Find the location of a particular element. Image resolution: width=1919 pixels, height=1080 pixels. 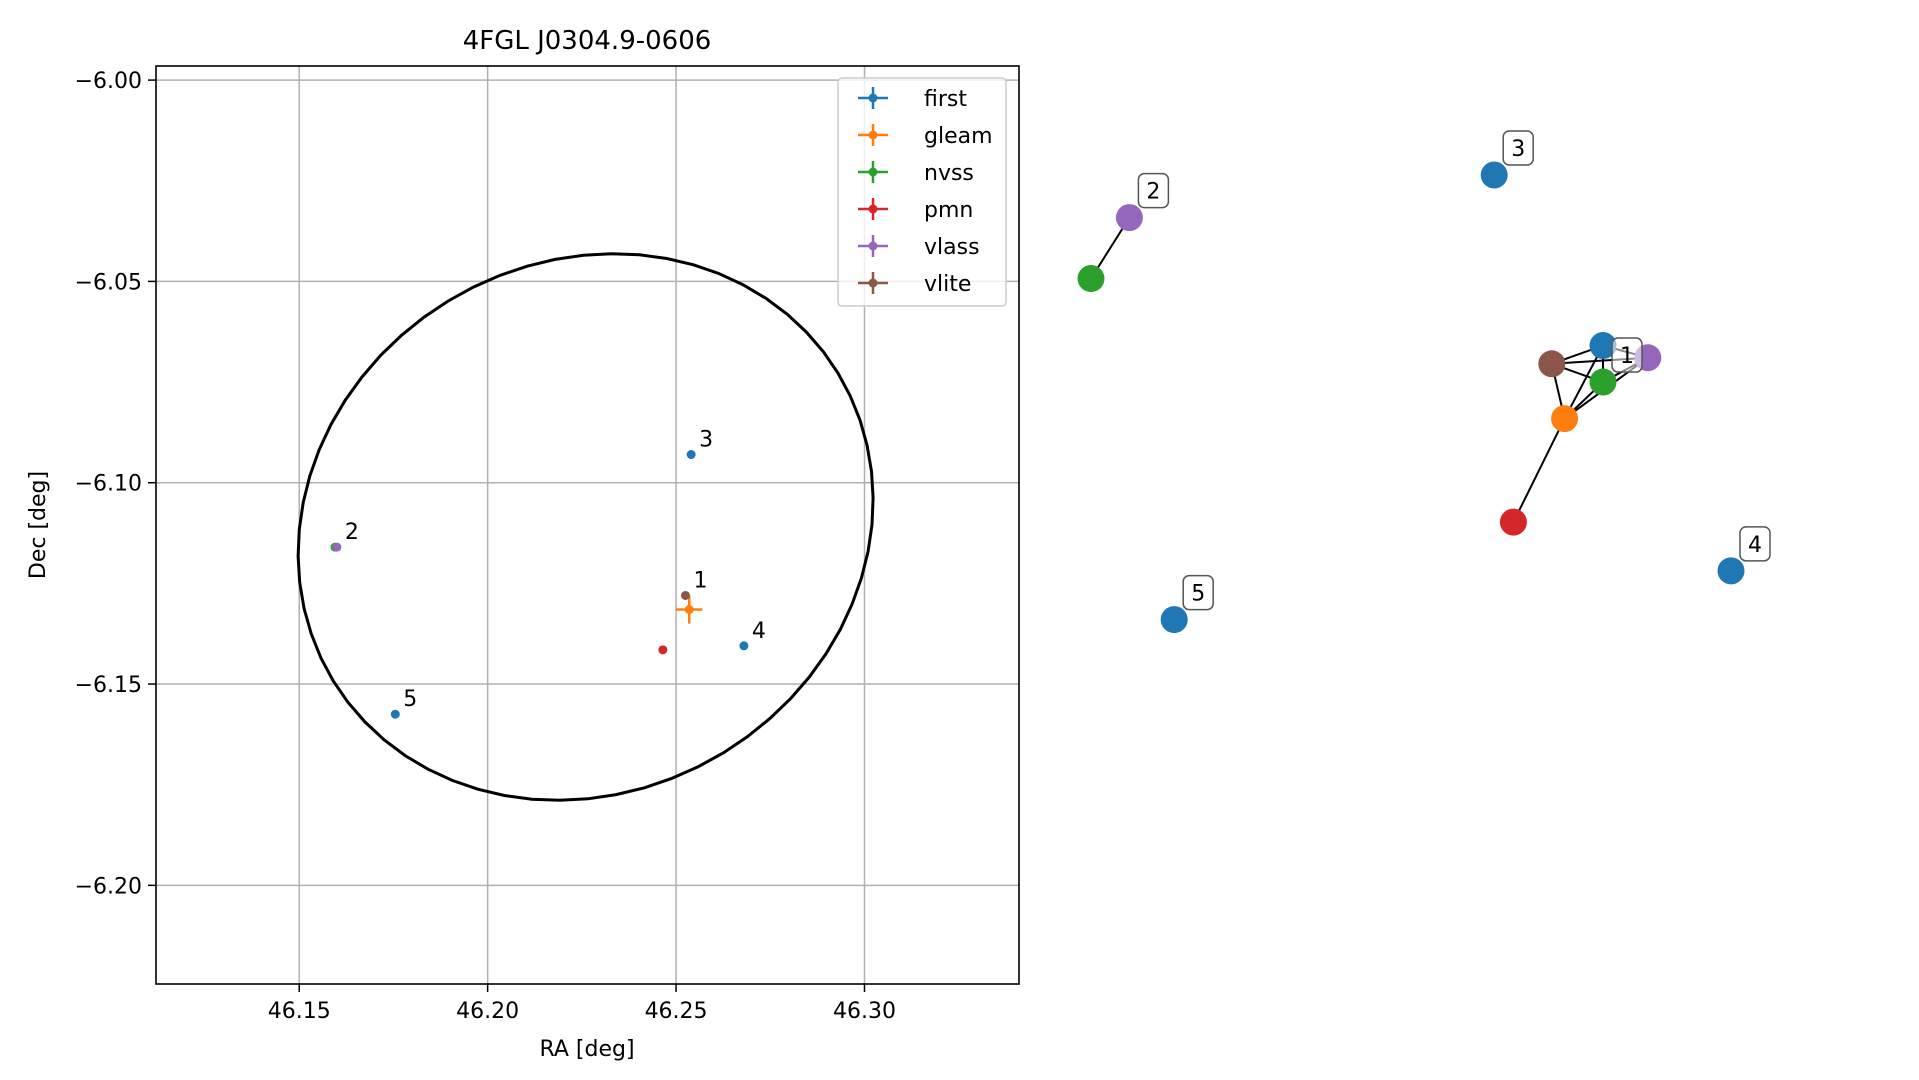

legend-entry-first: first is located at coordinates (912, 99).